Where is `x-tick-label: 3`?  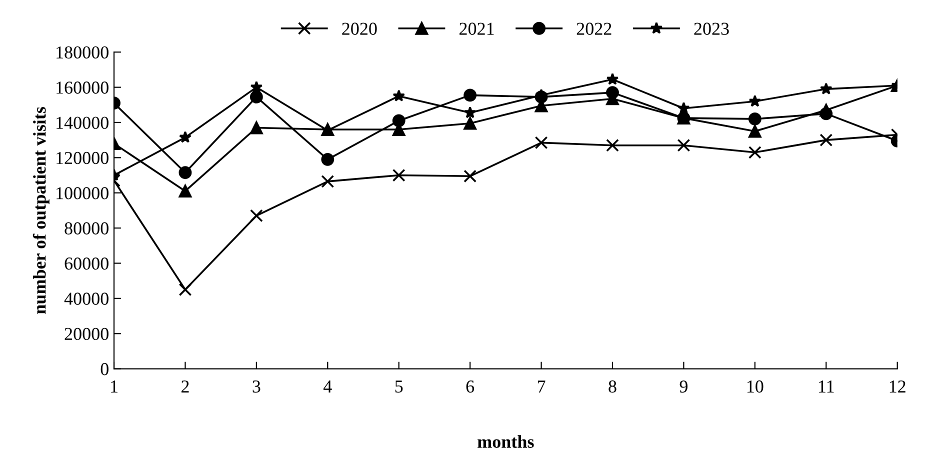 x-tick-label: 3 is located at coordinates (256, 386).